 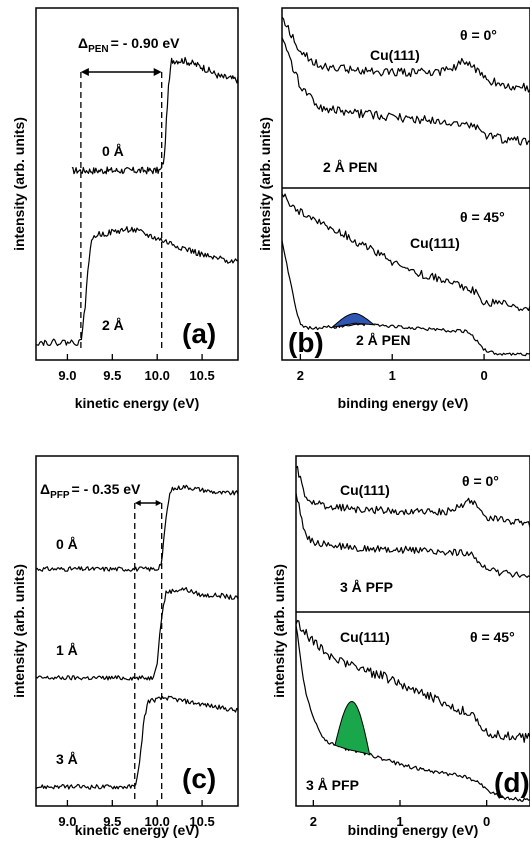 I want to click on panel-b-peak-fill, so click(x=353, y=320).